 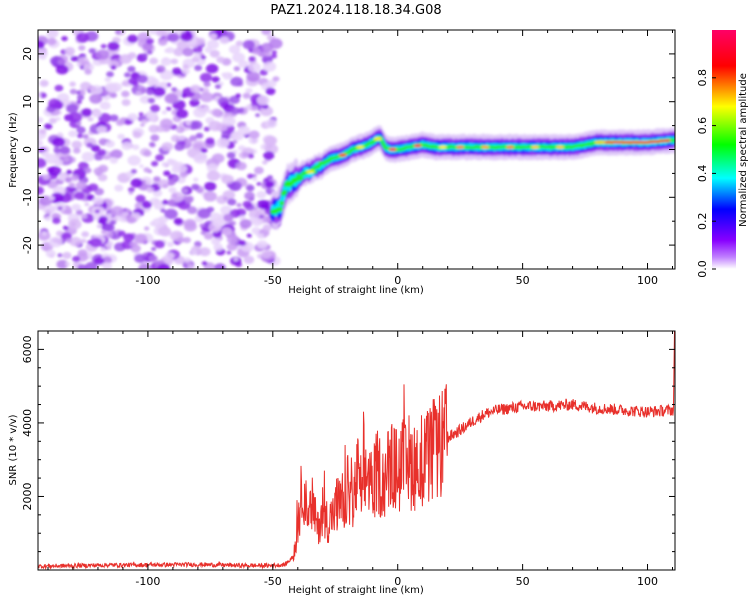 What do you see at coordinates (13, 449) in the screenshot?
I see `snr-y-label: SNR (10 * v/v)` at bounding box center [13, 449].